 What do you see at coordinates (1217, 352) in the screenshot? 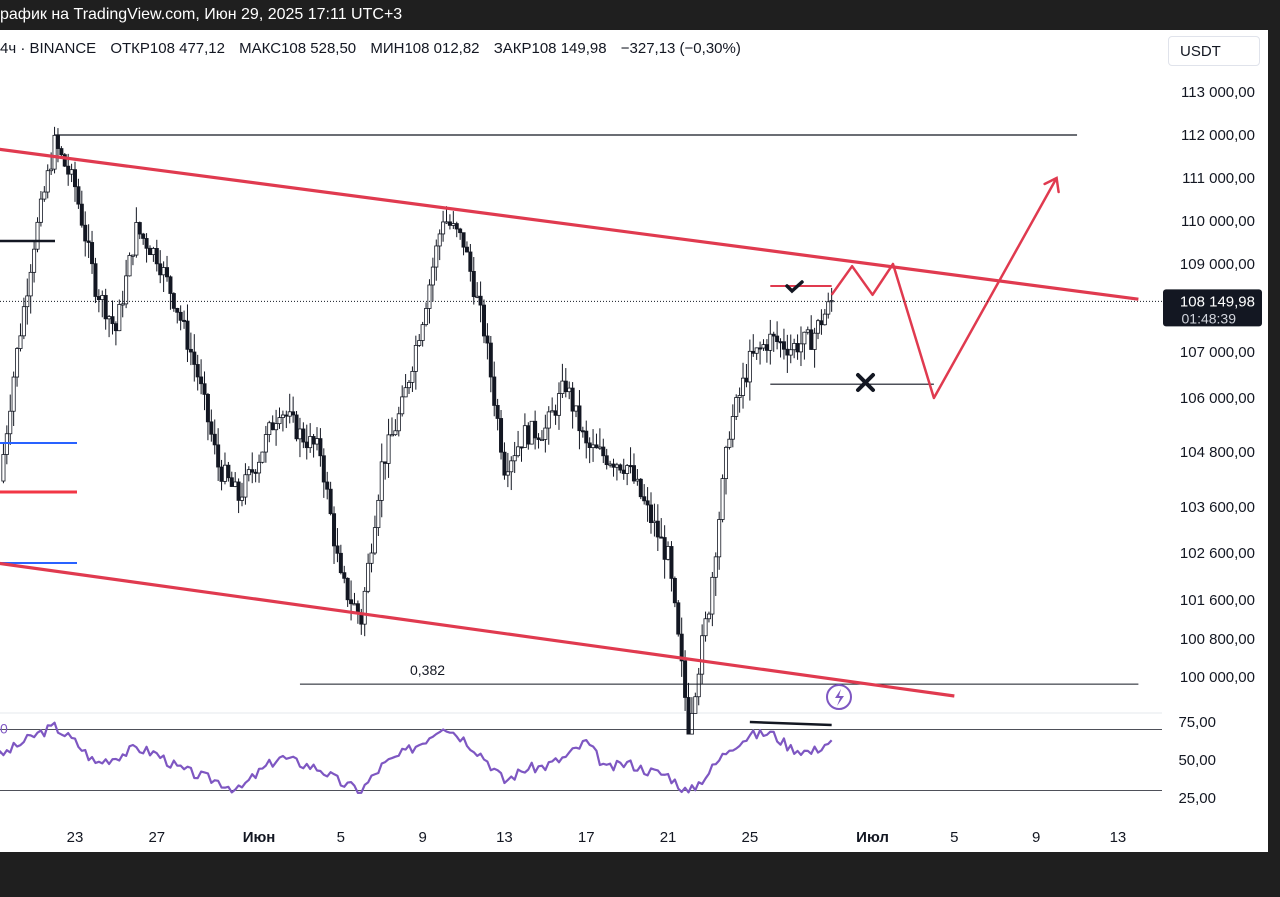
I see `price-tick-label: 107 000,00` at bounding box center [1217, 352].